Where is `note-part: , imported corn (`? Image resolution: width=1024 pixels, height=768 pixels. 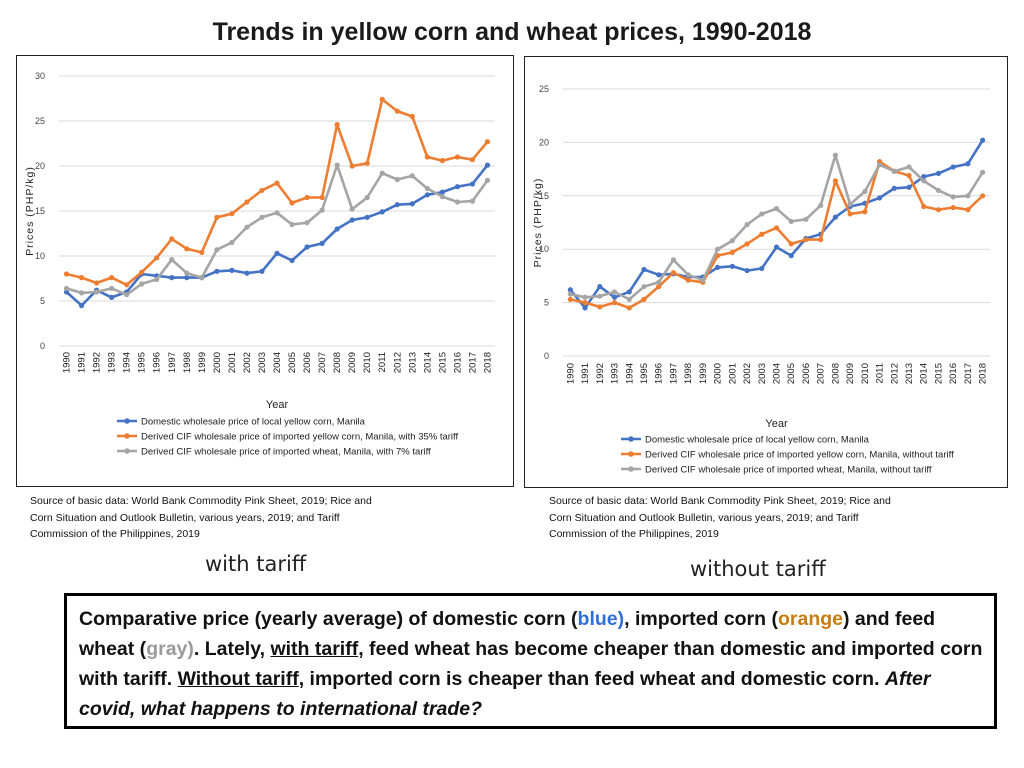 note-part: , imported corn ( is located at coordinates (701, 619).